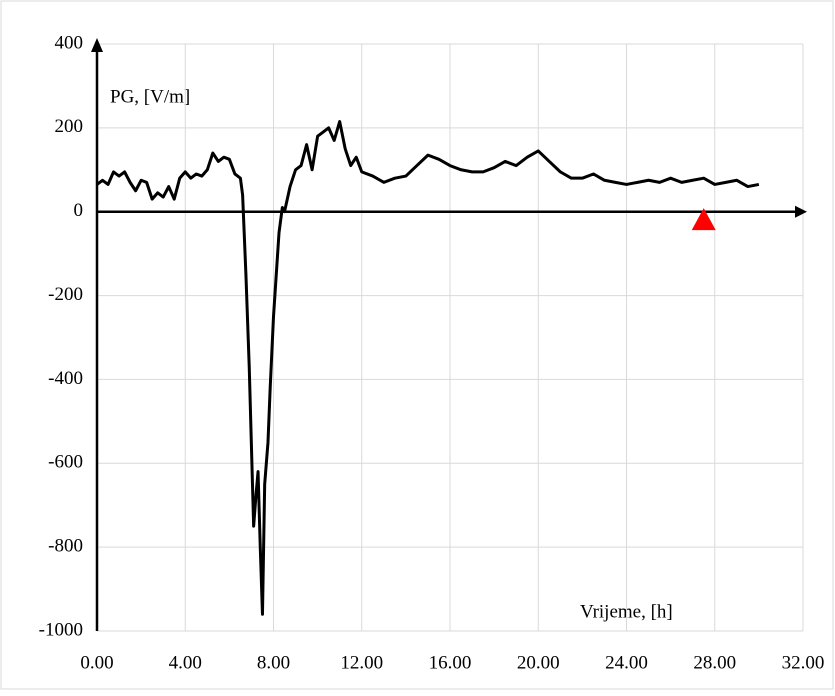 Image resolution: width=835 pixels, height=696 pixels. I want to click on x-tick-label: 28.00, so click(714, 662).